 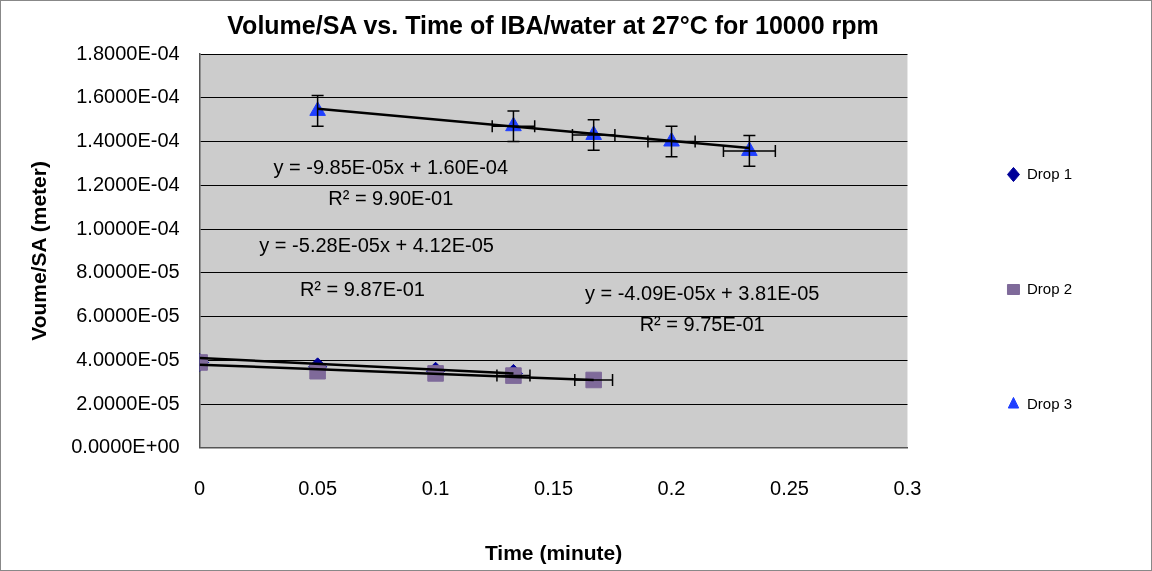 I want to click on x-tick-label: 0.3, so click(x=907, y=488).